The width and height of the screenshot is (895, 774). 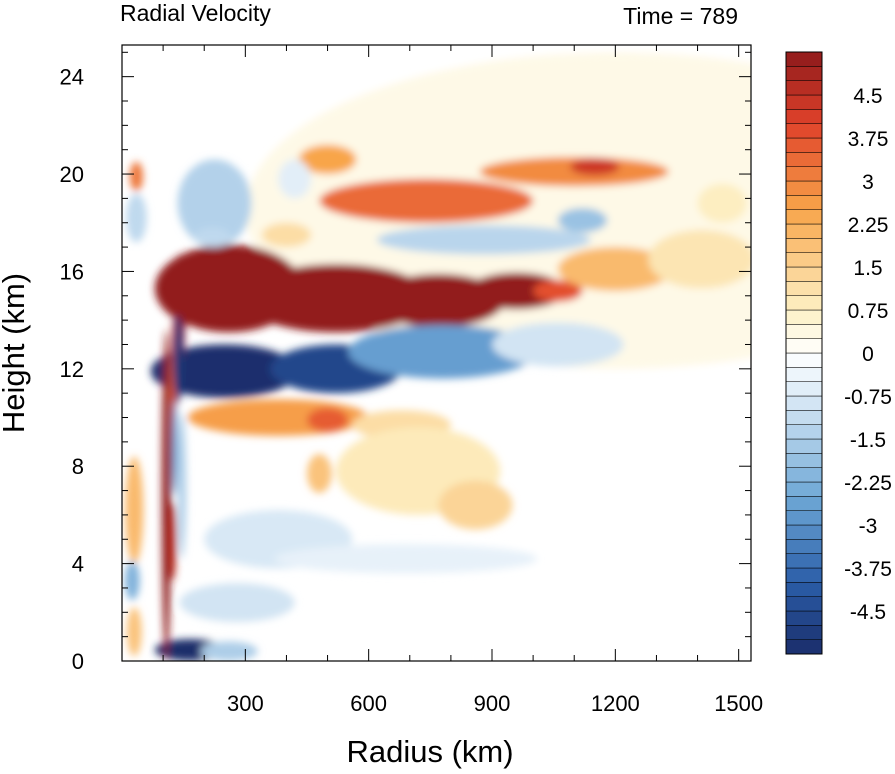 What do you see at coordinates (868, 440) in the screenshot?
I see `colorbar-label: -1.5` at bounding box center [868, 440].